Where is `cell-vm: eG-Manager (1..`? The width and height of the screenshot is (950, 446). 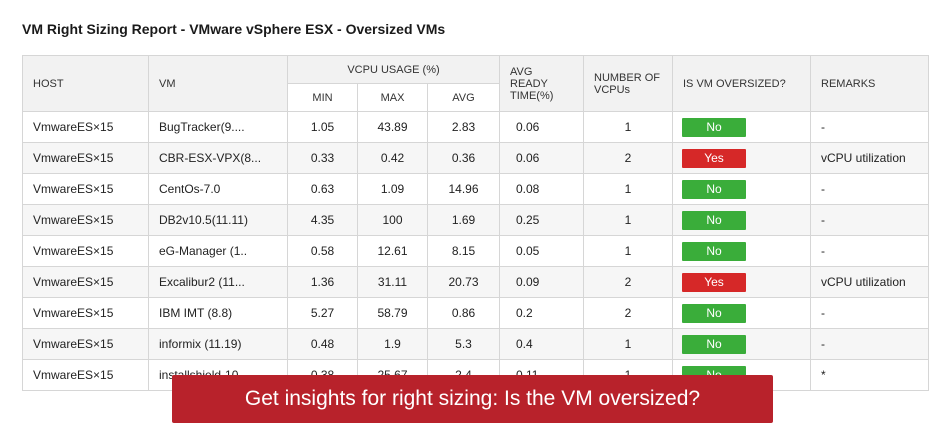 cell-vm: eG-Manager (1.. is located at coordinates (218, 251).